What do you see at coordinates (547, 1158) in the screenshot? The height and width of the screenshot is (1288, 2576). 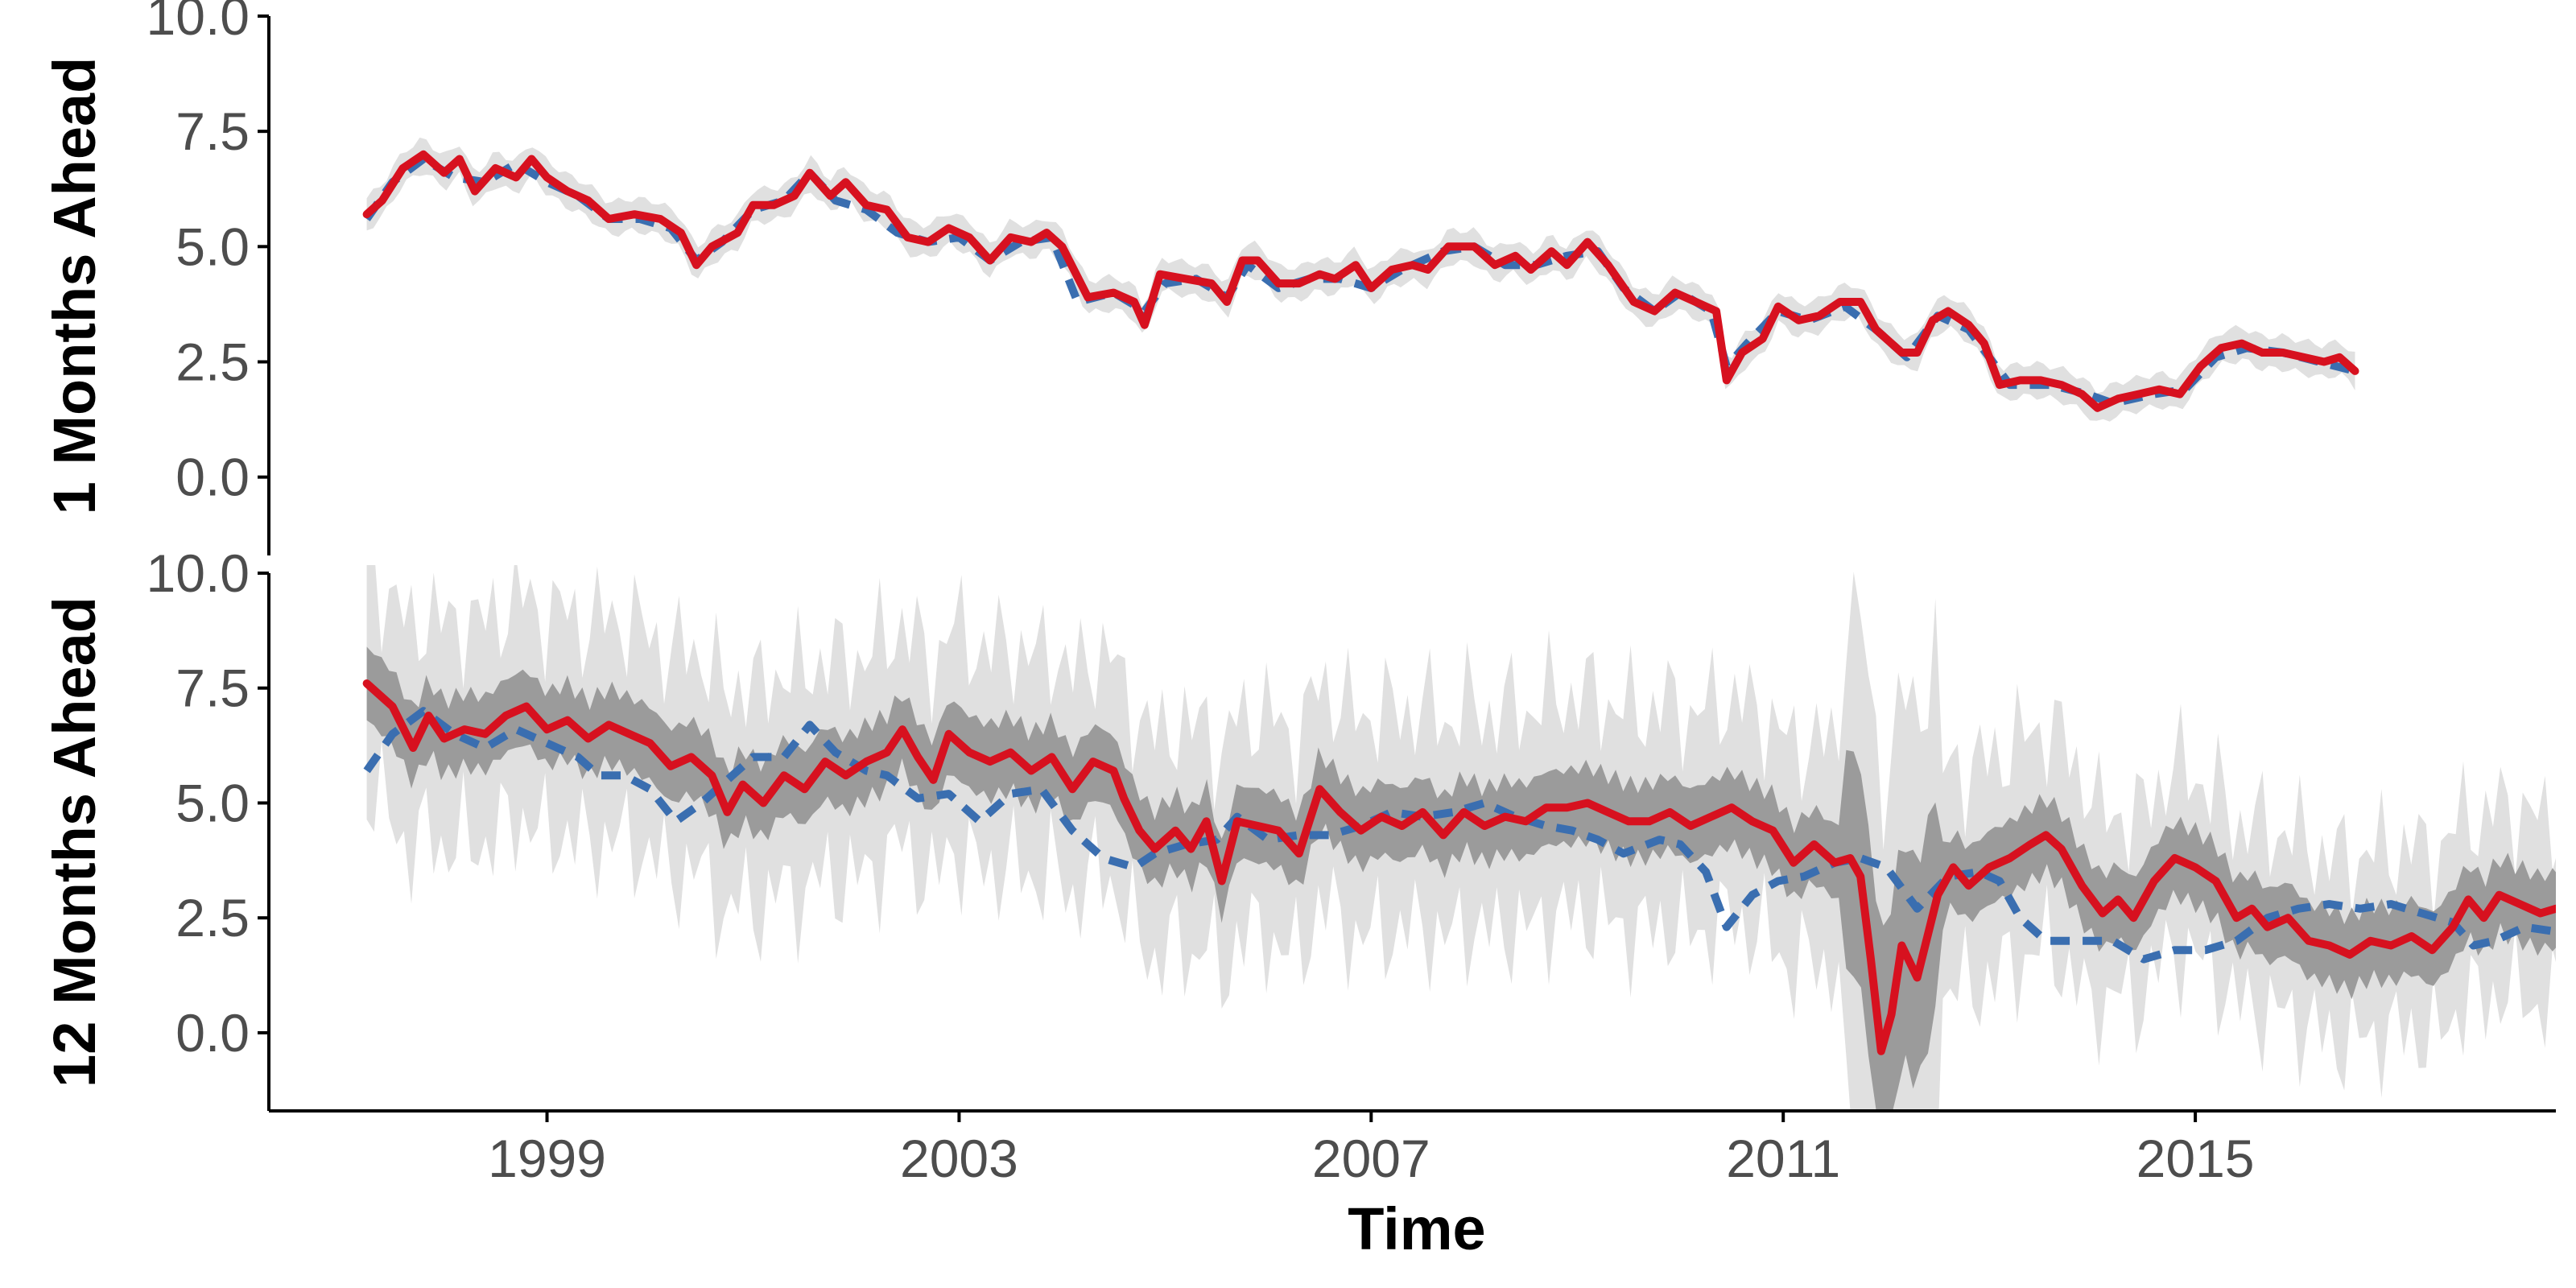 I see `x-tick-label: 1999` at bounding box center [547, 1158].